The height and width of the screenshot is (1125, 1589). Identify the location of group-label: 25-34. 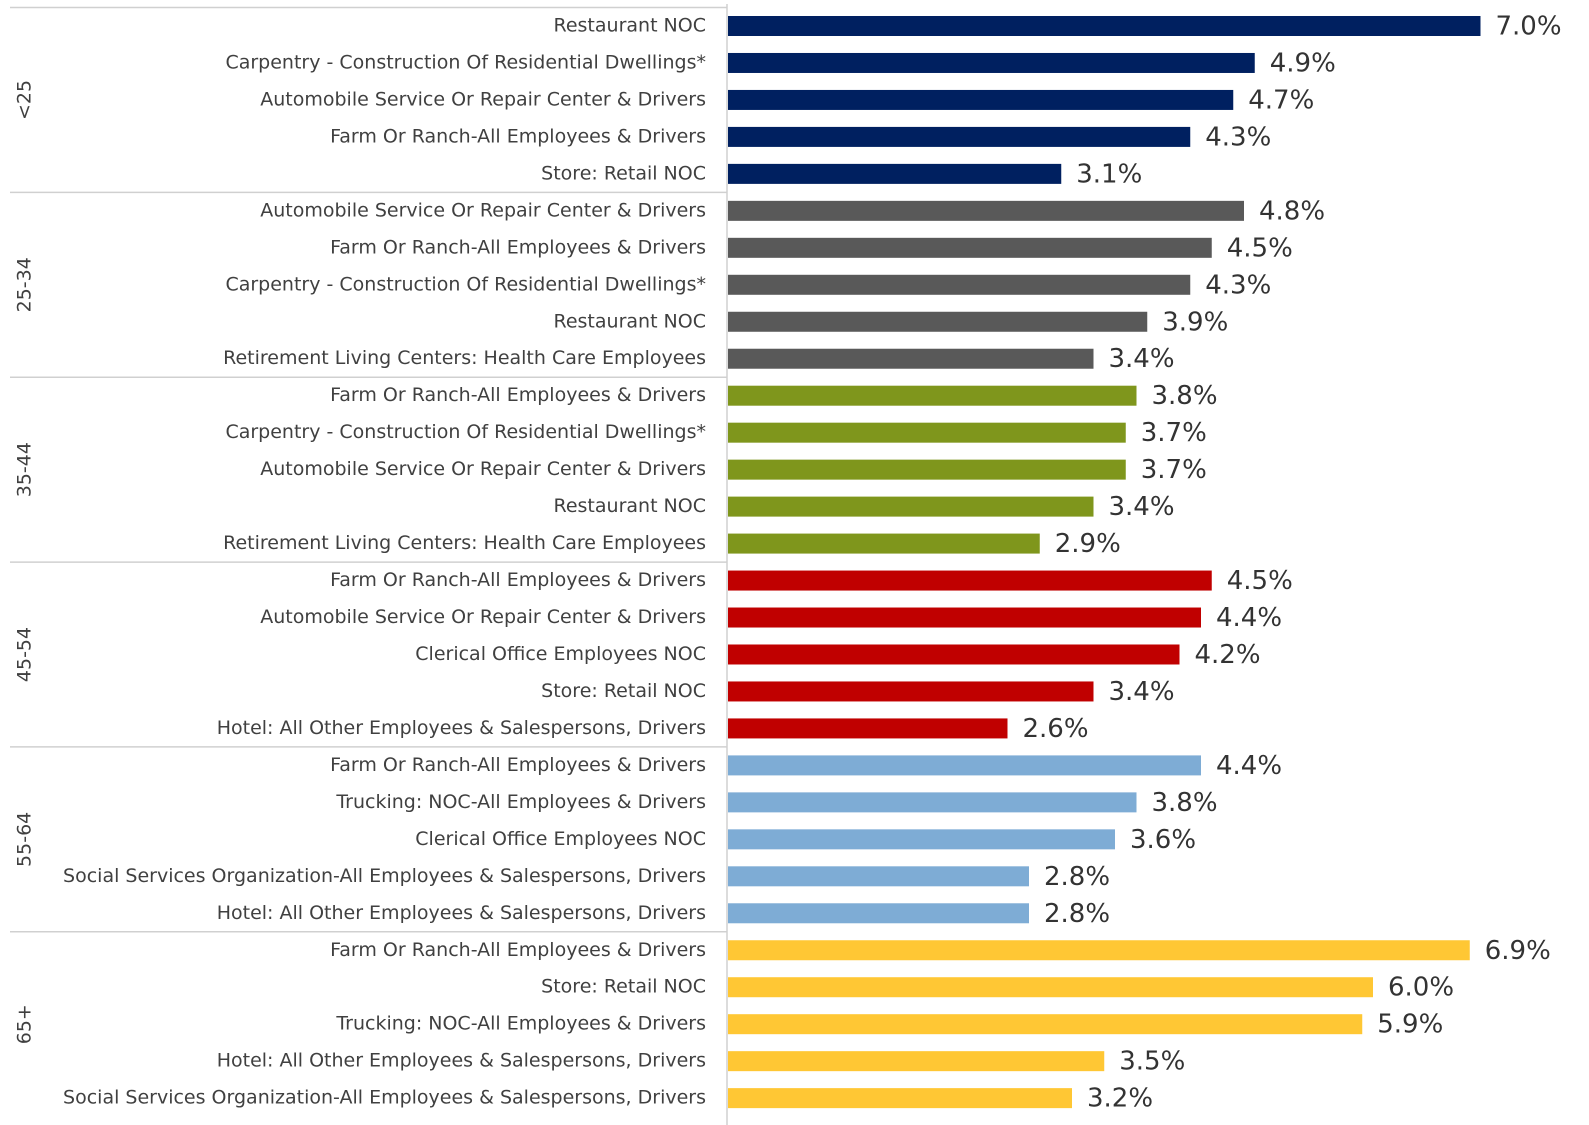
(25, 284).